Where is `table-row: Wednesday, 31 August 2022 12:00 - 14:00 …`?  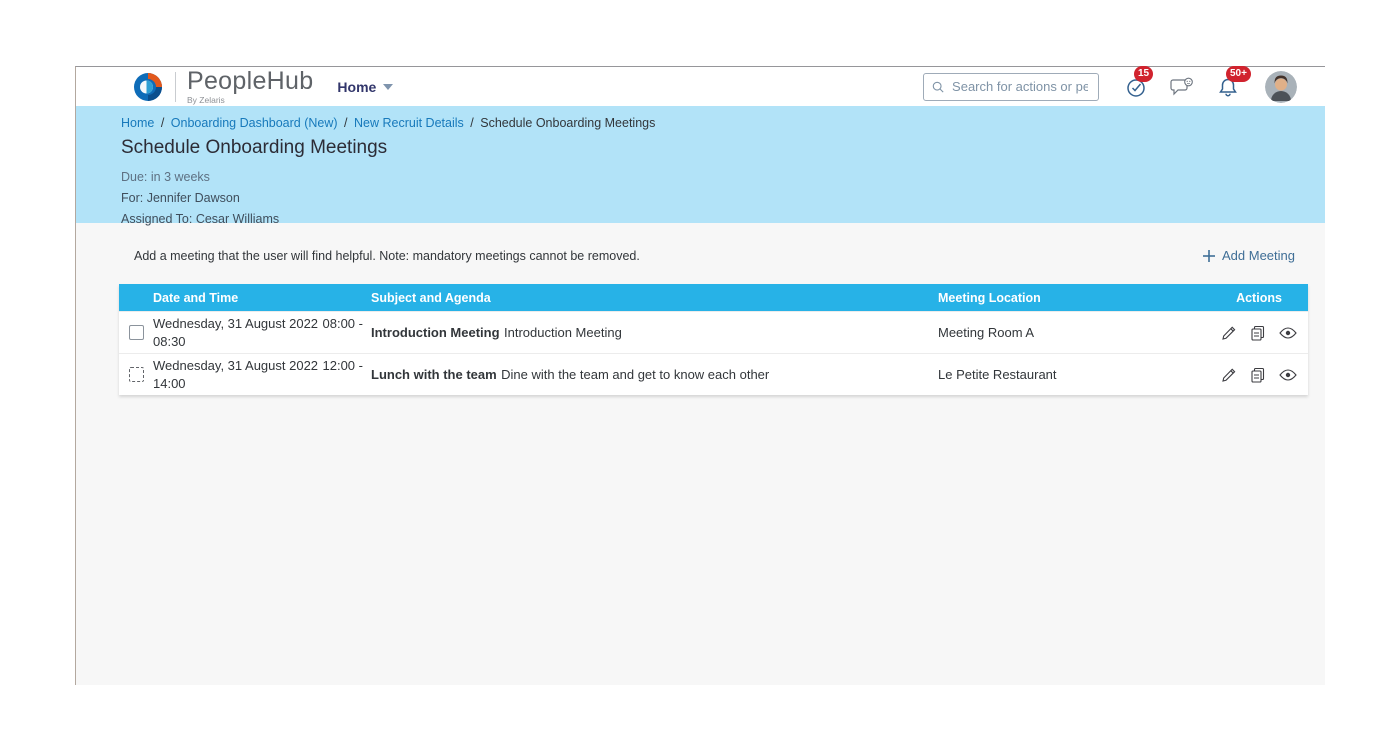 table-row: Wednesday, 31 August 2022 12:00 - 14:00 … is located at coordinates (713, 374).